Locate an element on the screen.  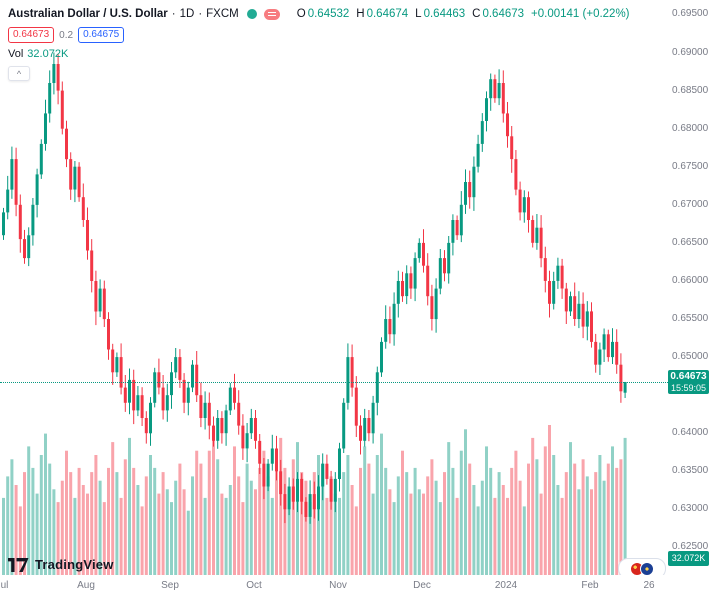
economic-events-badge is located at coordinates (642, 566).